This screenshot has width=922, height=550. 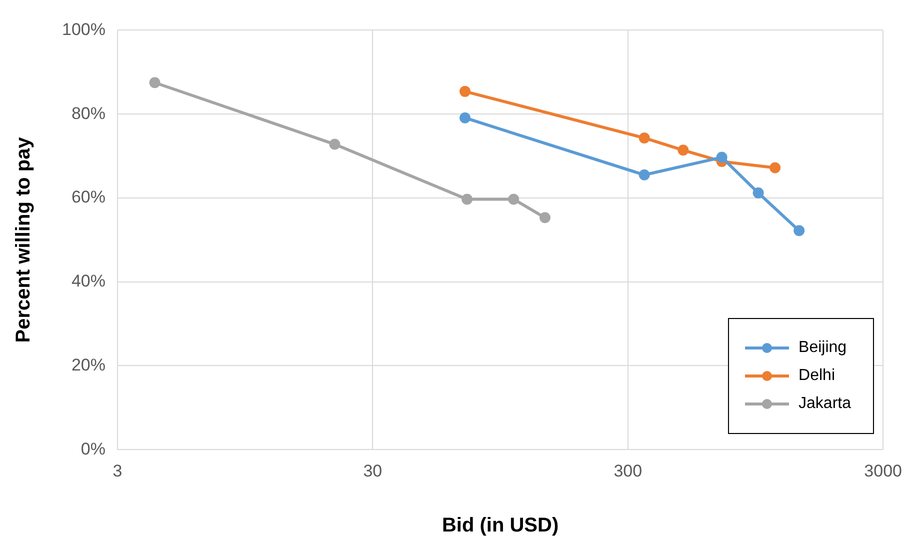 What do you see at coordinates (88, 364) in the screenshot?
I see `y-tick-label: 20%` at bounding box center [88, 364].